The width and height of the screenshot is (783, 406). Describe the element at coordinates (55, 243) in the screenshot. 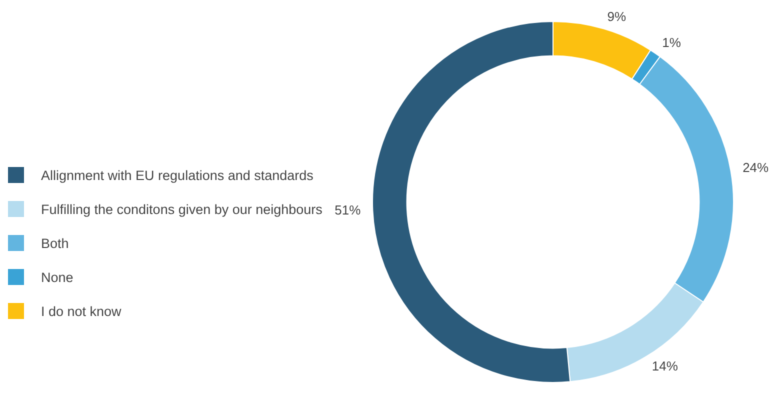

I see `legend-label: Both` at that location.